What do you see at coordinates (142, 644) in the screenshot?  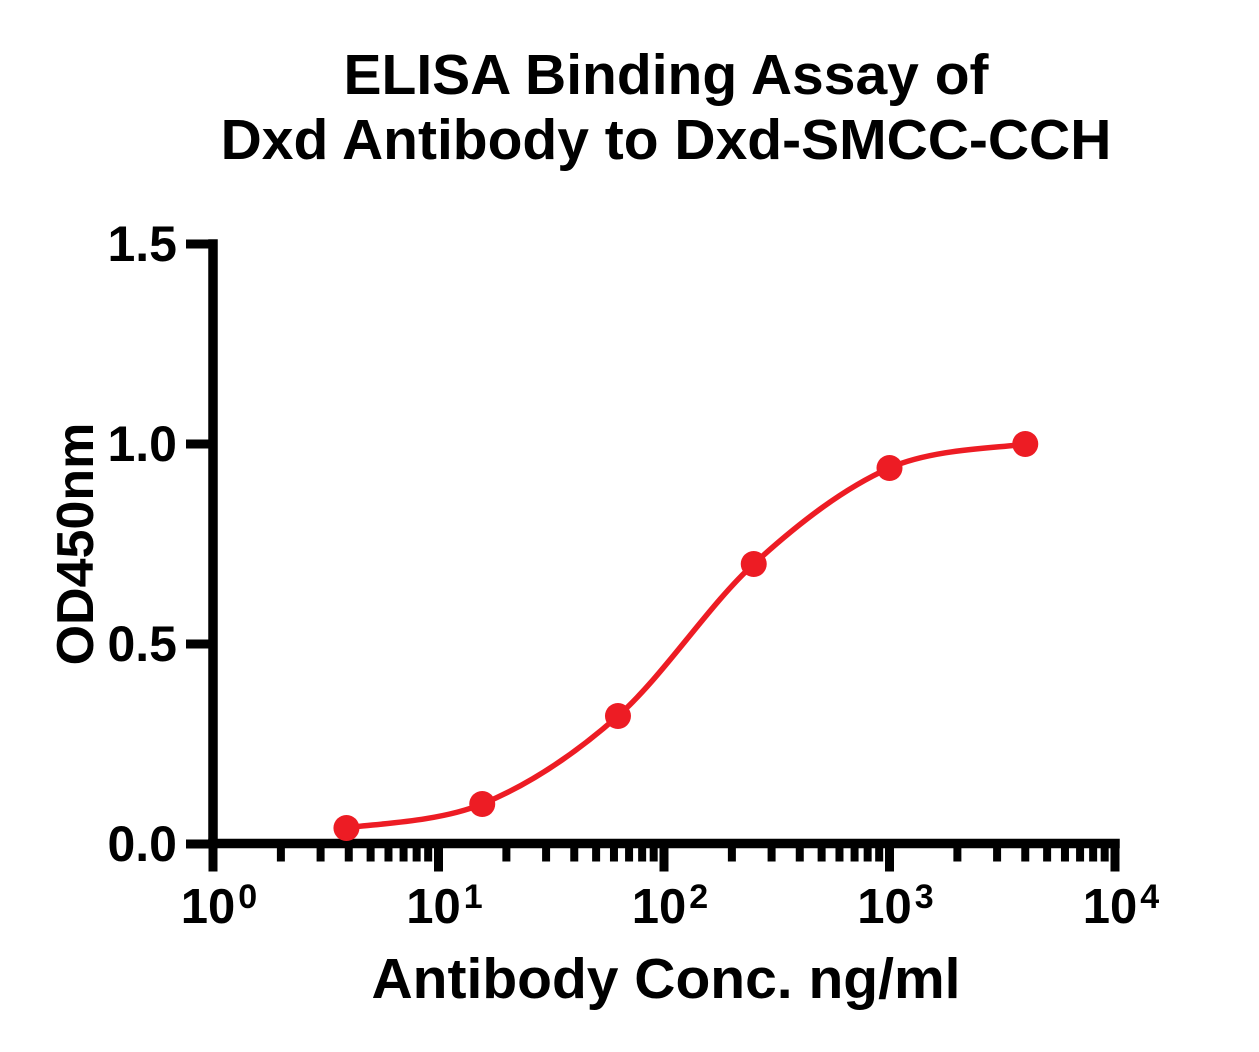 I see `y-tick-label: 0.5` at bounding box center [142, 644].